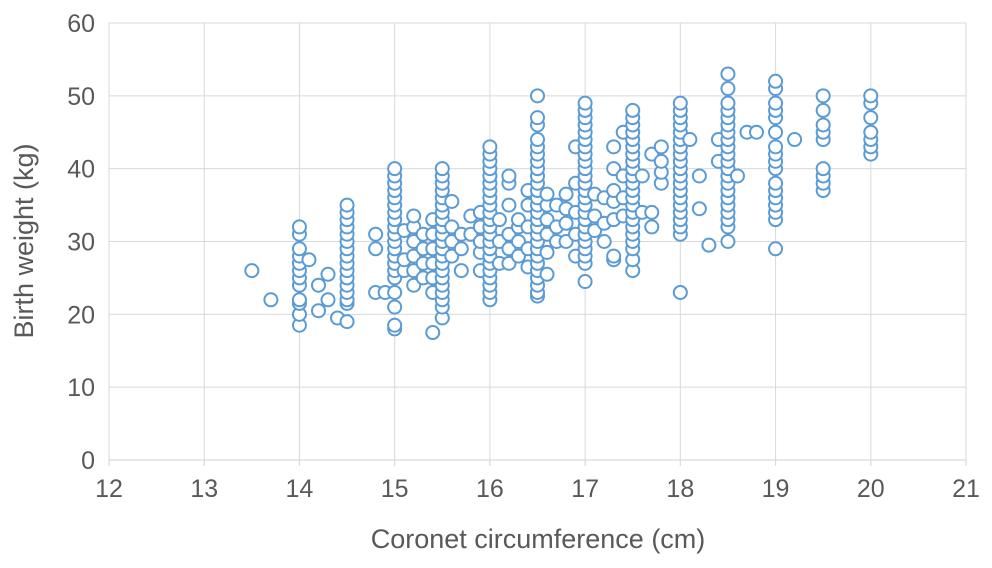  I want to click on x-axis-title: Coronet circumference (cm), so click(538, 539).